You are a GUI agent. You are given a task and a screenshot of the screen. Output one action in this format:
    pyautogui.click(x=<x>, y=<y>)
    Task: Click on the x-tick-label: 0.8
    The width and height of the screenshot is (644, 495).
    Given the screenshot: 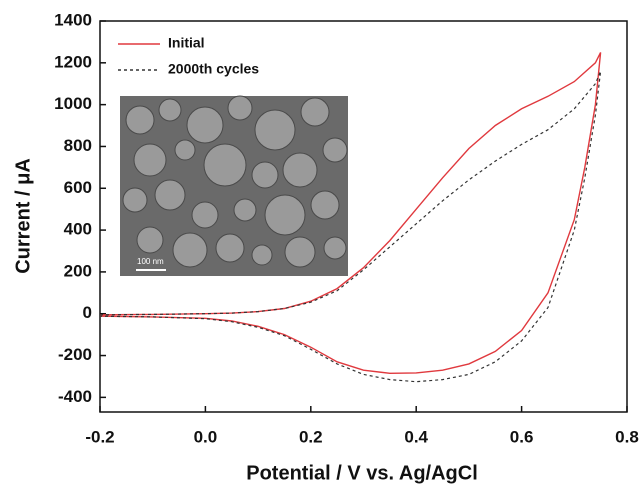 What is the action you would take?
    pyautogui.click(x=627, y=436)
    